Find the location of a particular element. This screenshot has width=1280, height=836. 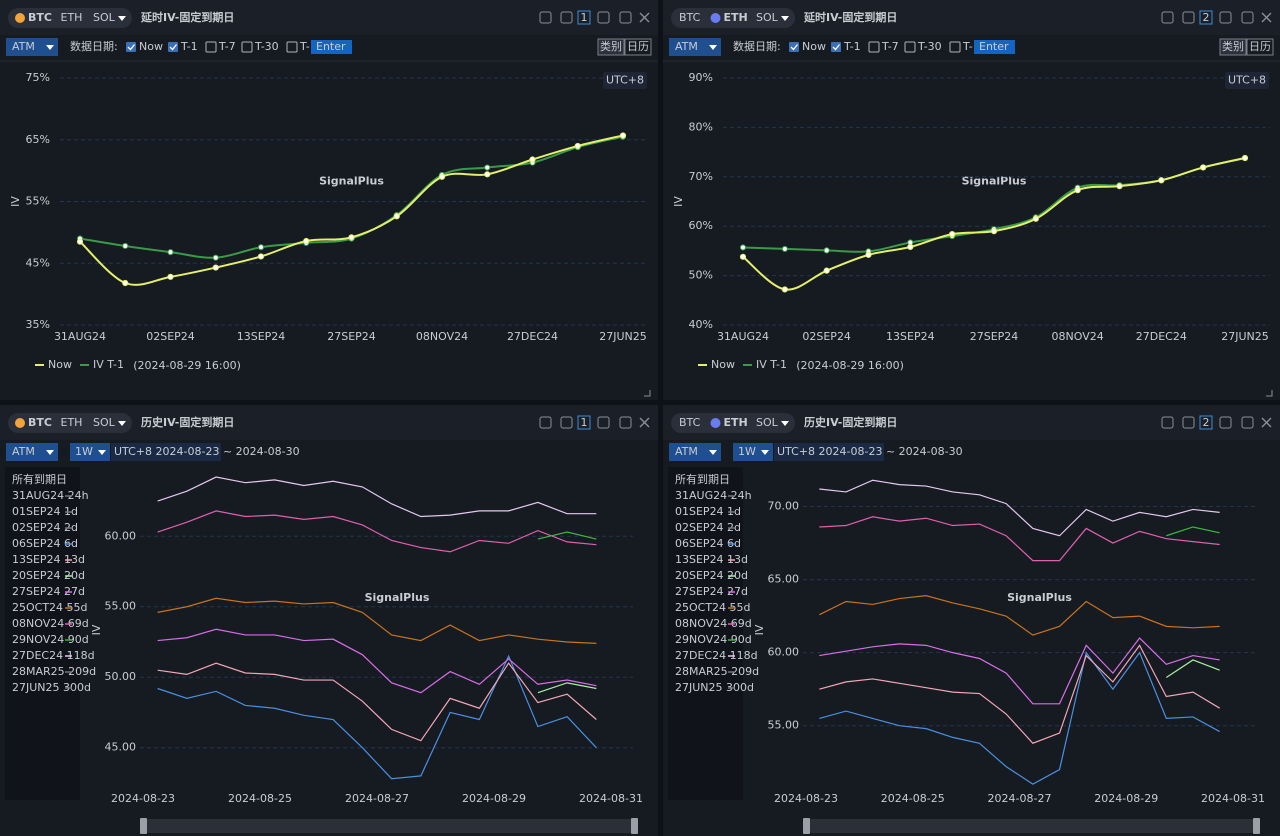

x-tick-label: 27DEC24 is located at coordinates (532, 336).